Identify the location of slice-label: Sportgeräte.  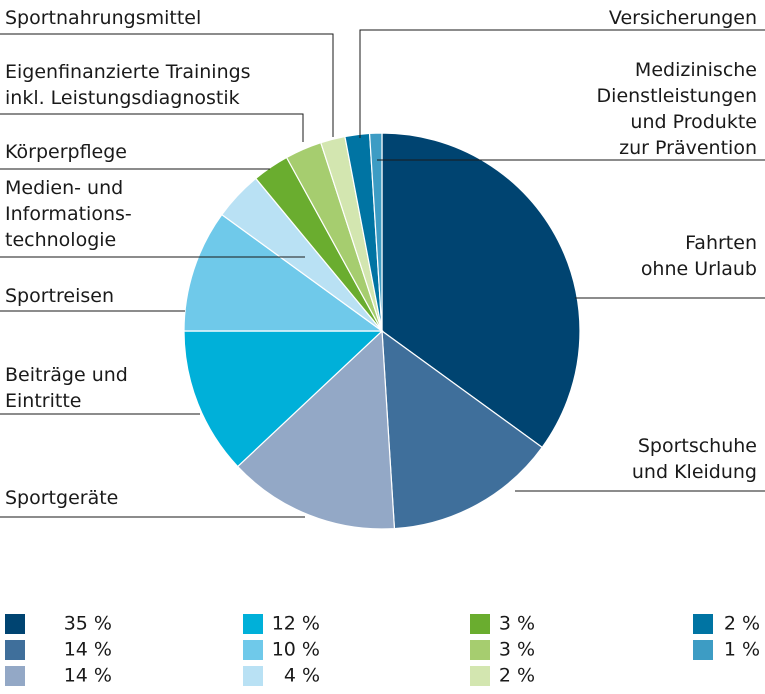
(62, 498).